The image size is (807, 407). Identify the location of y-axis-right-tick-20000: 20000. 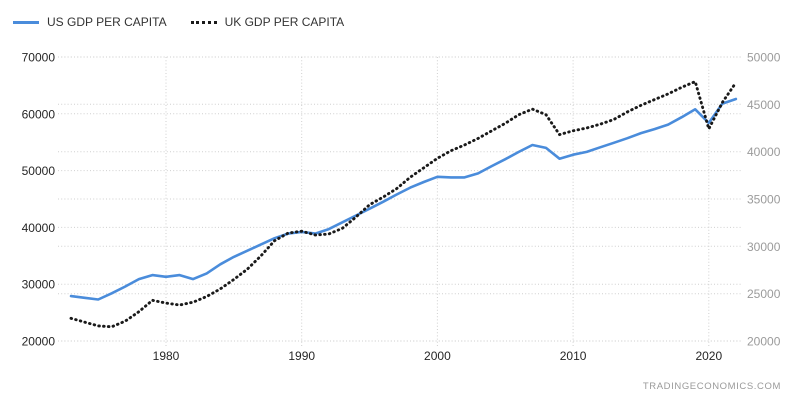
(764, 342).